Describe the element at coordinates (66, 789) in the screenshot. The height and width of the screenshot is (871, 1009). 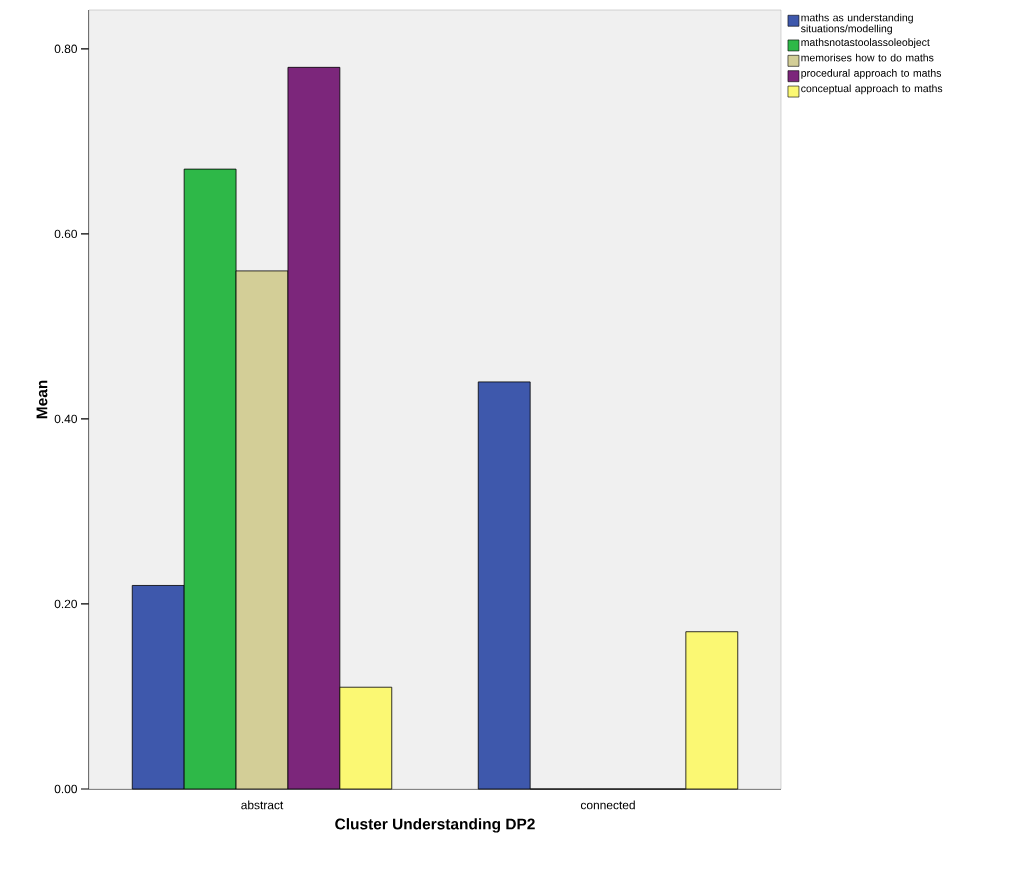
I see `y-tick-label: 0.00` at that location.